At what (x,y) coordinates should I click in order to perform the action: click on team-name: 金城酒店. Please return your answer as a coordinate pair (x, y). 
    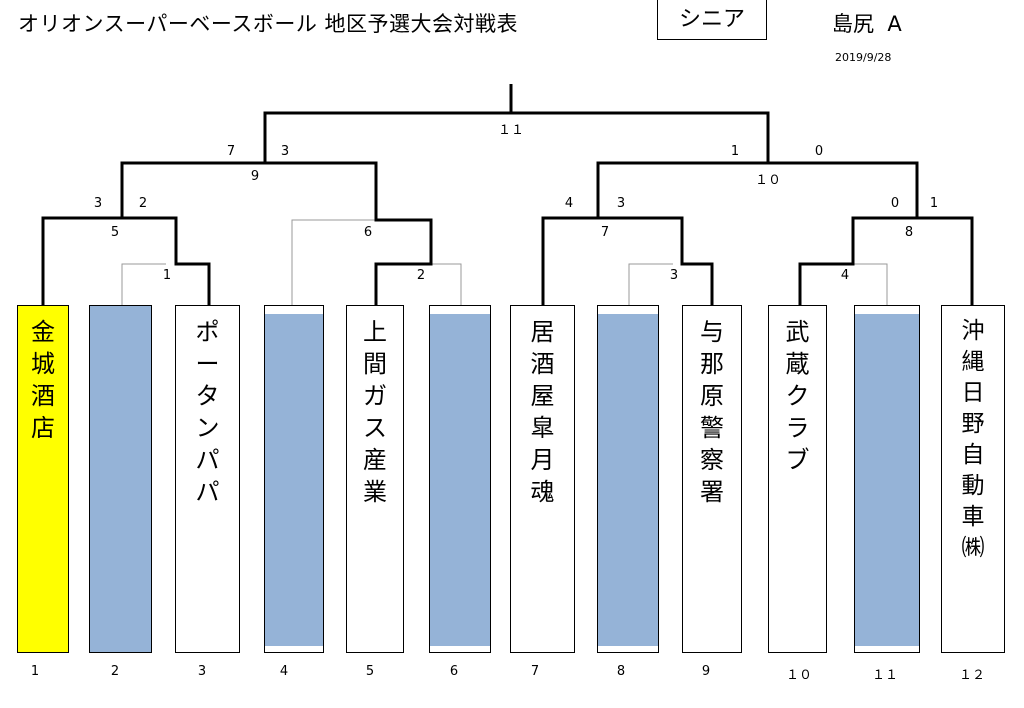
    Looking at the image, I should click on (43, 380).